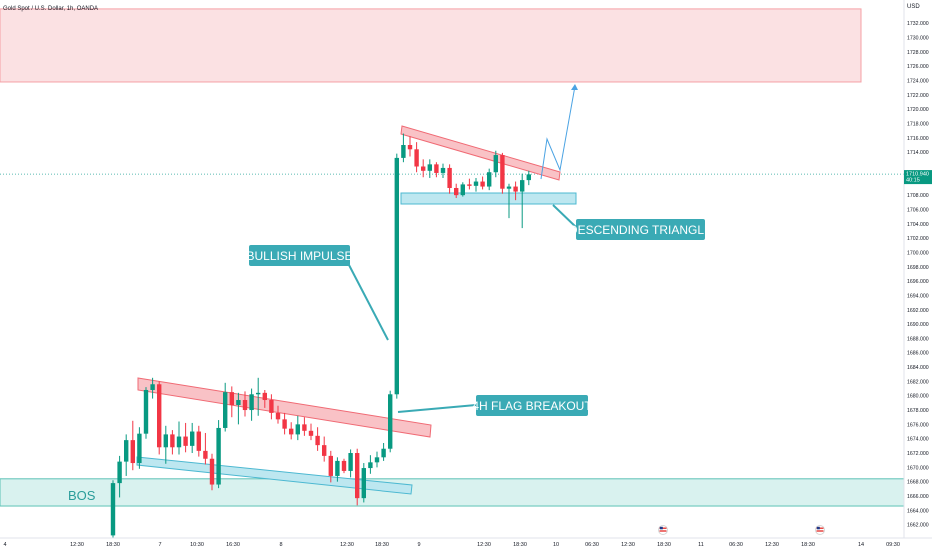 This screenshot has height=550, width=932. Describe the element at coordinates (480, 153) in the screenshot. I see `triangle-resistance-band` at that location.